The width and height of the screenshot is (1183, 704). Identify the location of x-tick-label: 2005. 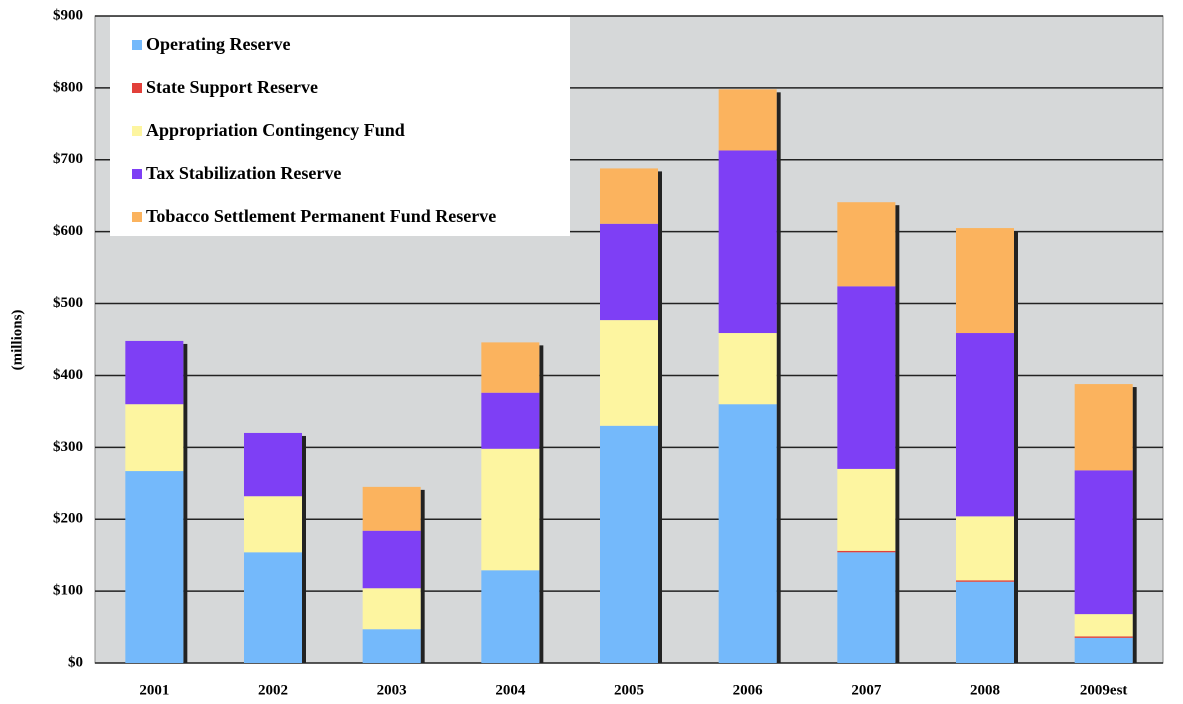
(629, 690).